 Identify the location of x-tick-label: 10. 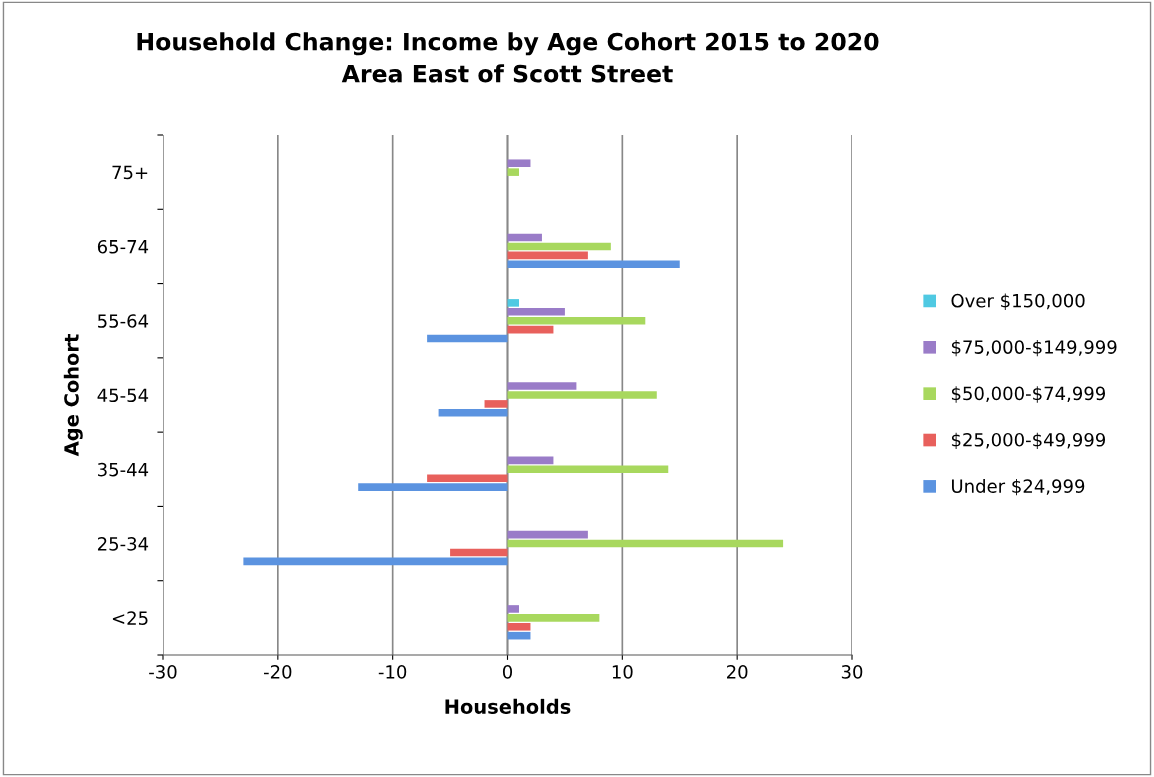
(622, 672).